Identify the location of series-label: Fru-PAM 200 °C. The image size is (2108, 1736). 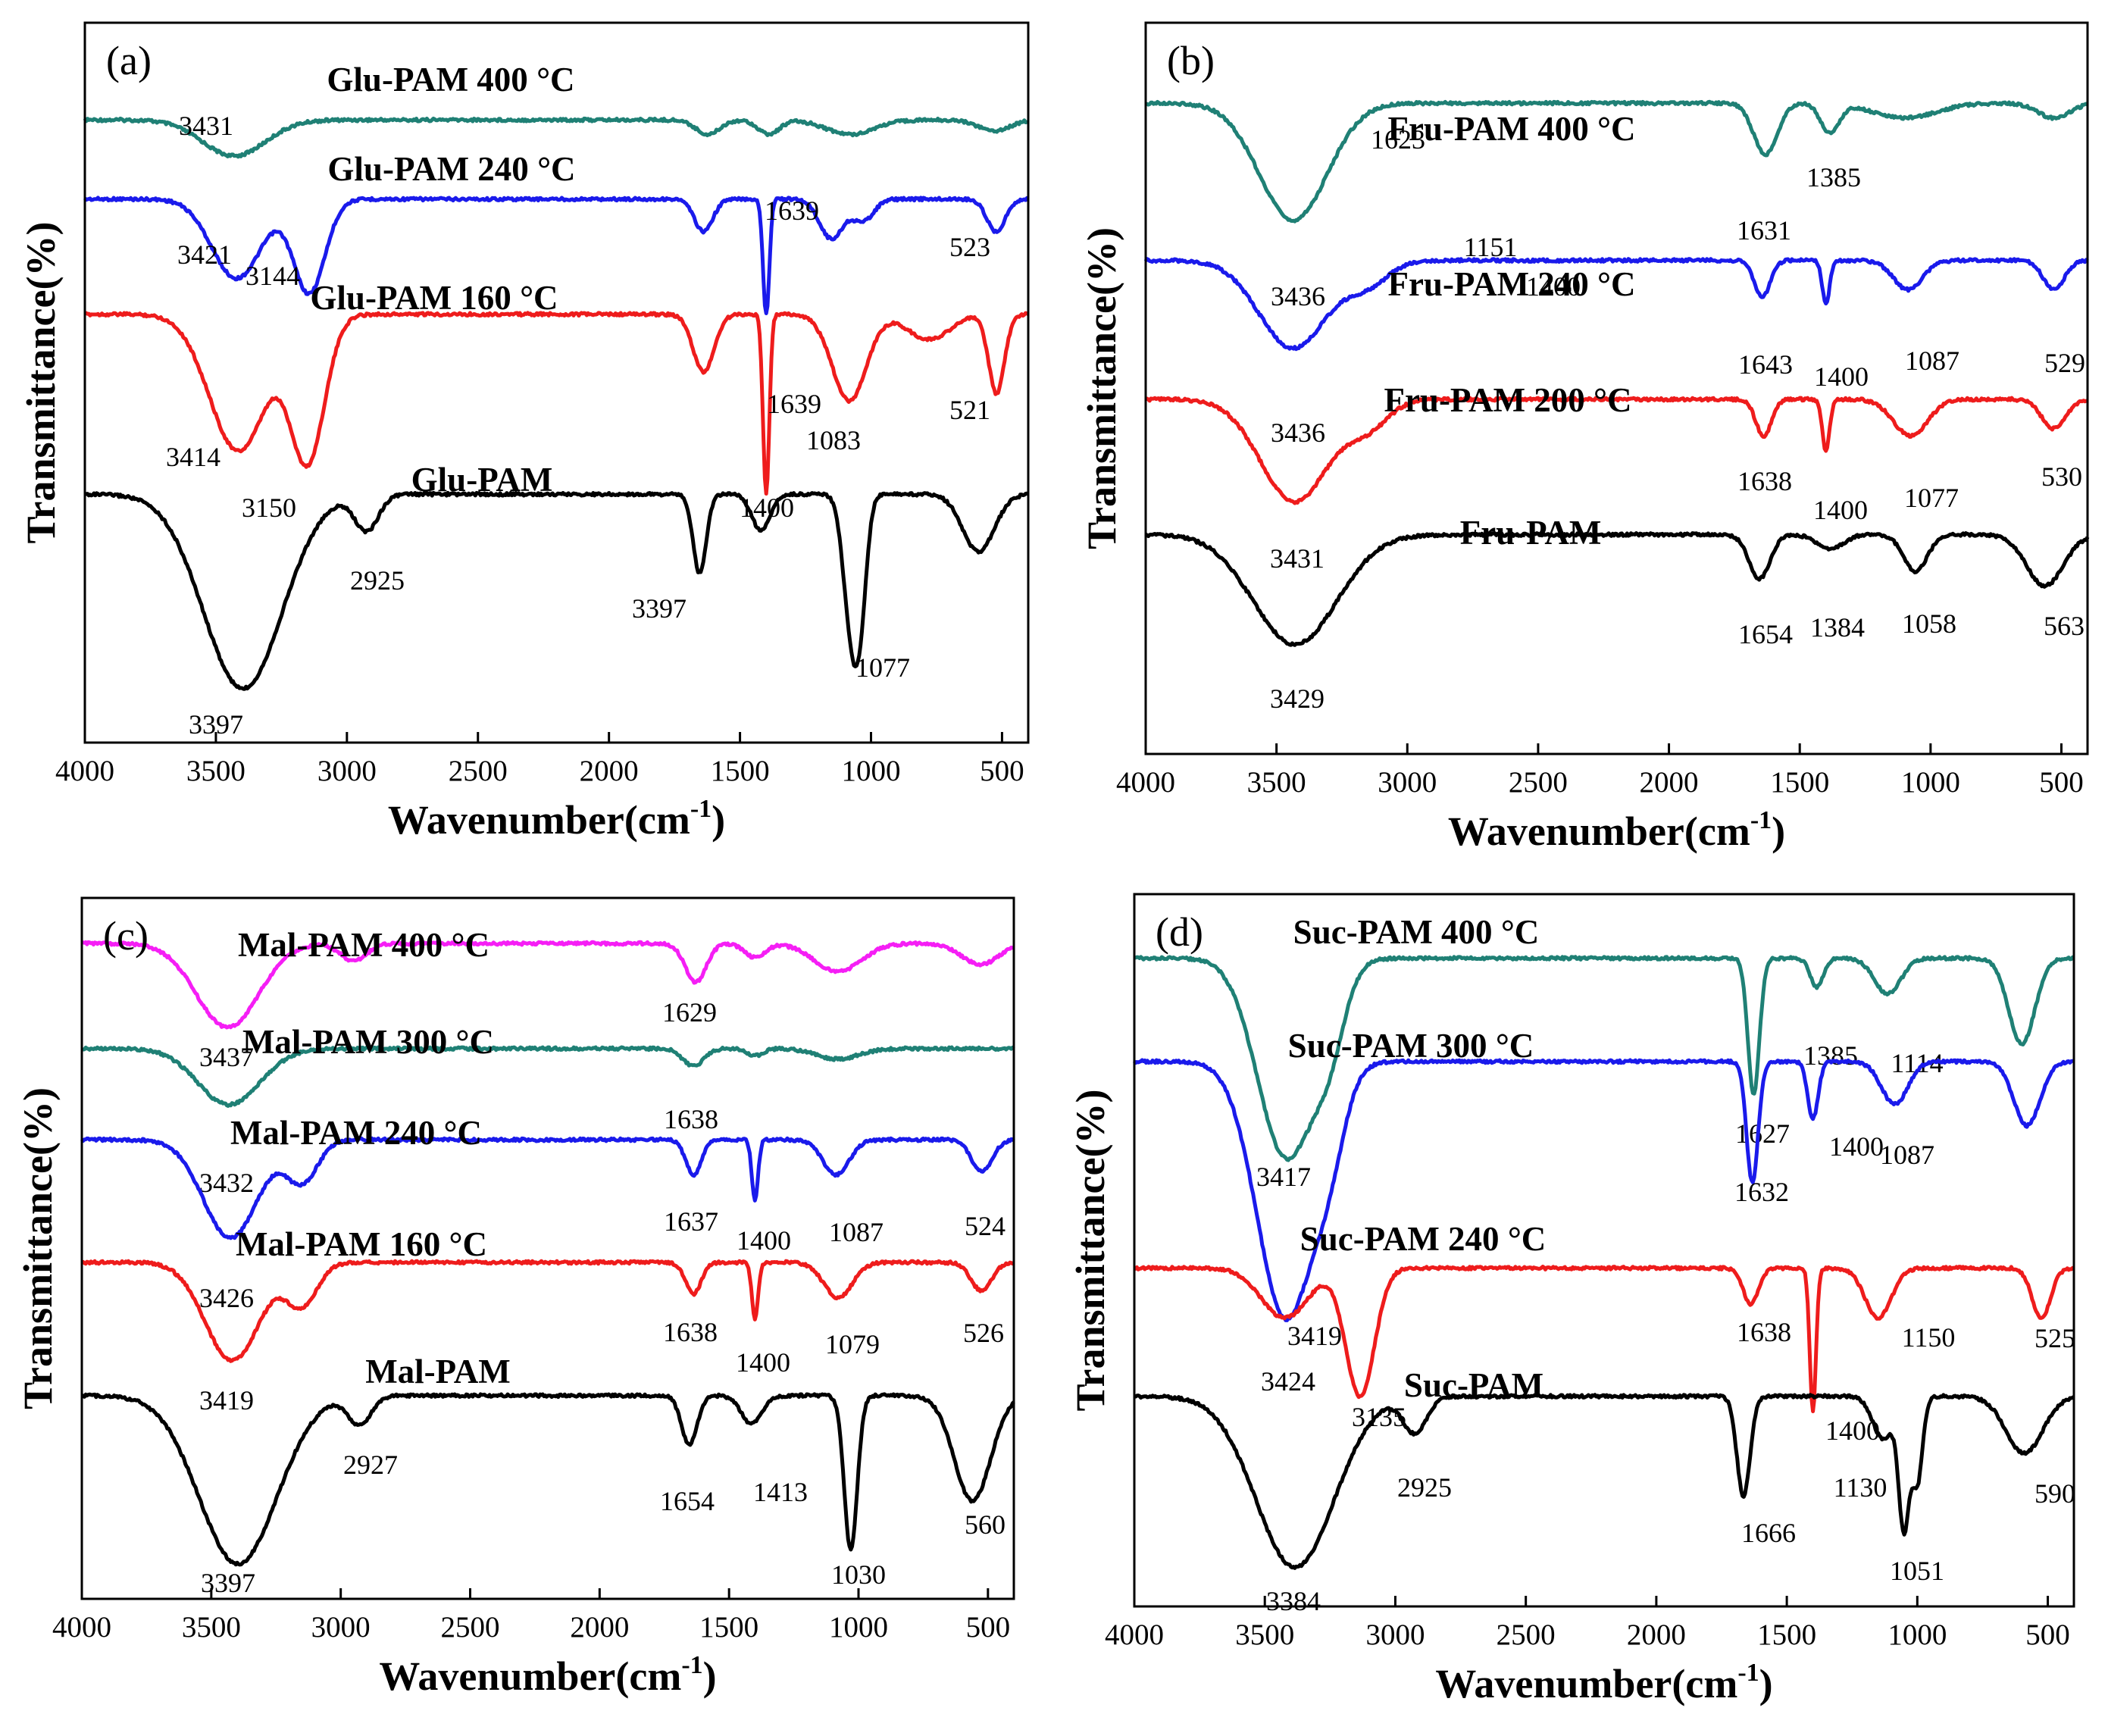
(1508, 400).